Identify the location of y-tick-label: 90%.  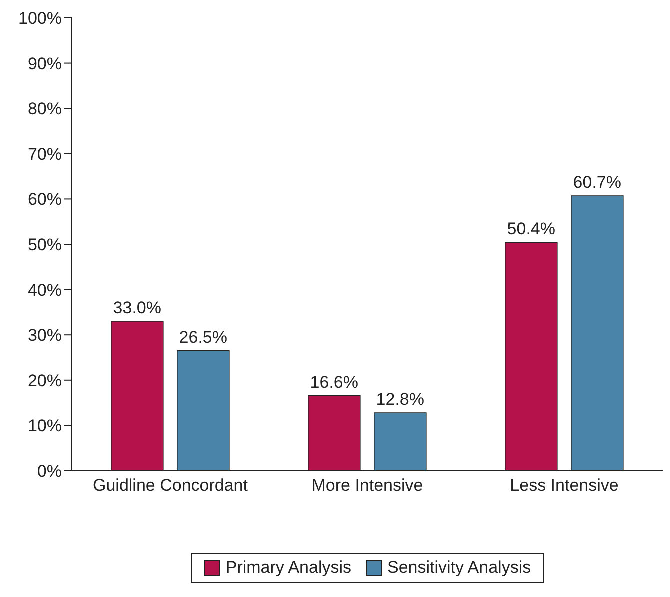
(45, 64).